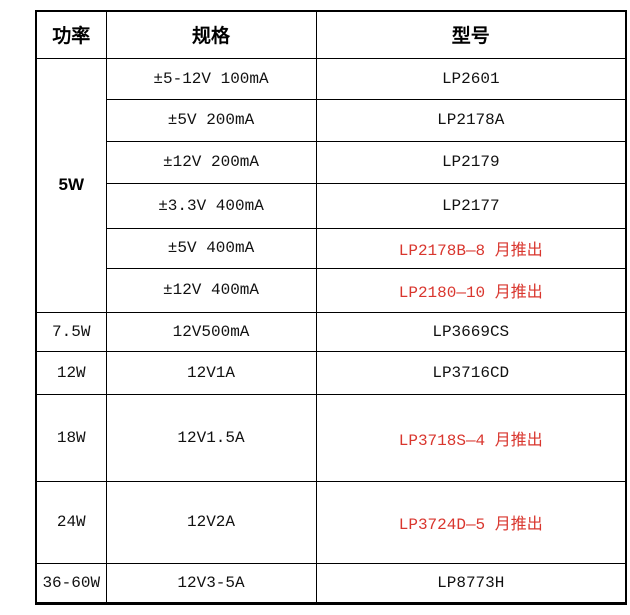 The height and width of the screenshot is (615, 630). What do you see at coordinates (71, 437) in the screenshot?
I see `power-cell: 18W` at bounding box center [71, 437].